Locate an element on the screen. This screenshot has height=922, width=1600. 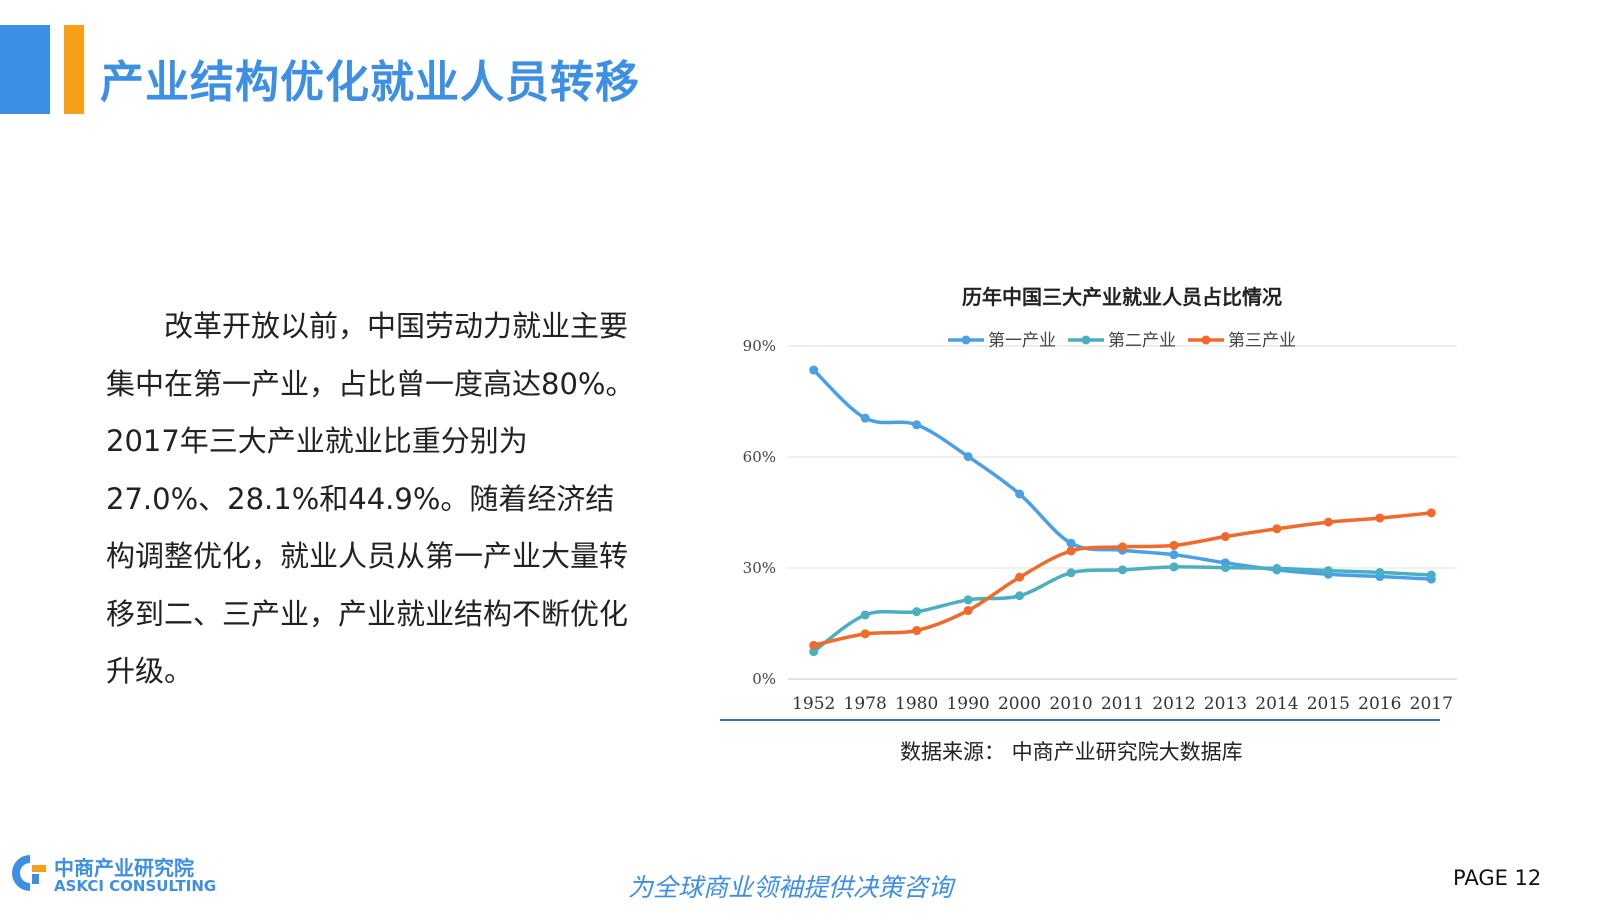
legend-label: 第一产业 is located at coordinates (1022, 341).